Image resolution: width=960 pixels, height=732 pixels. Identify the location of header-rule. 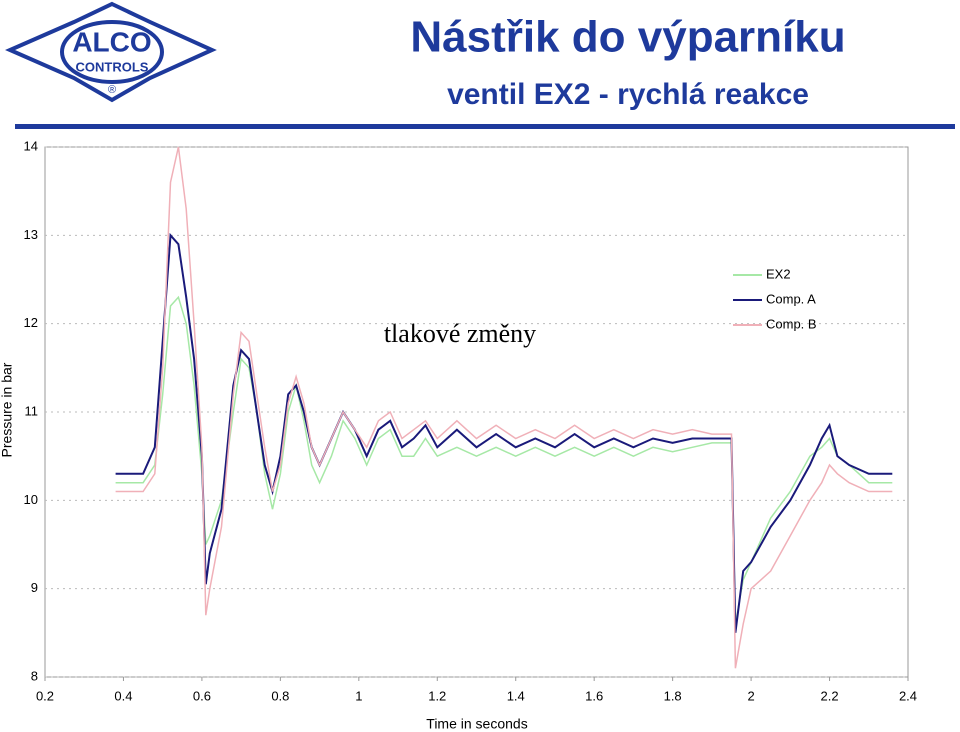
(485, 126).